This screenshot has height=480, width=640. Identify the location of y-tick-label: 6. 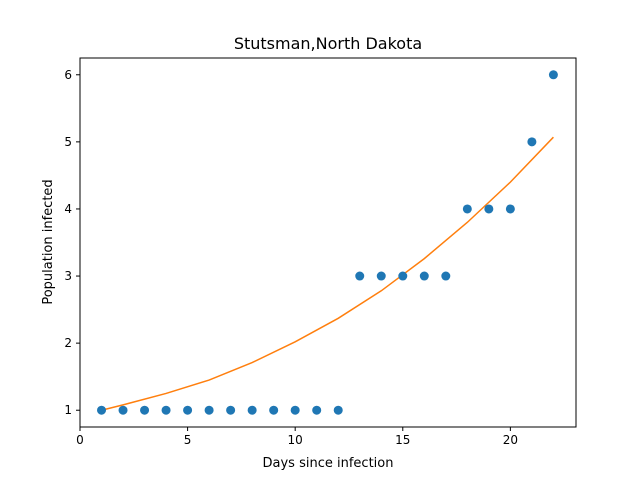
(68, 75).